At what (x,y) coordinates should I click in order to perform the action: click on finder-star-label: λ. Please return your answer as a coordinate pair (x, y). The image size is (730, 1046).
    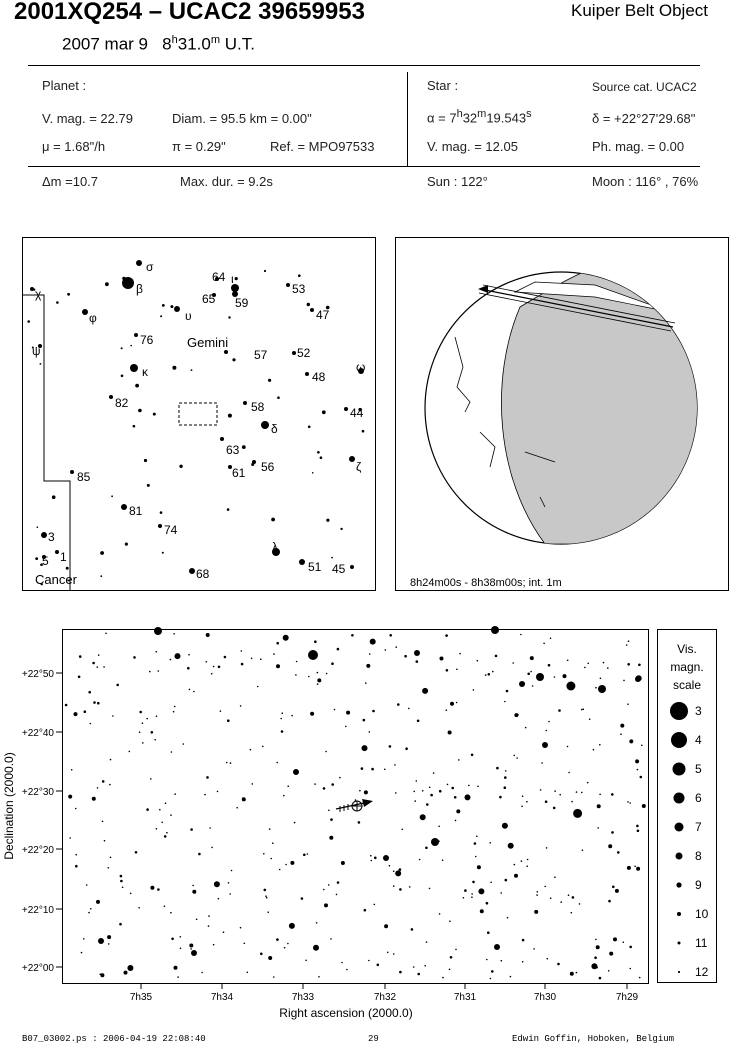
    Looking at the image, I should click on (275, 547).